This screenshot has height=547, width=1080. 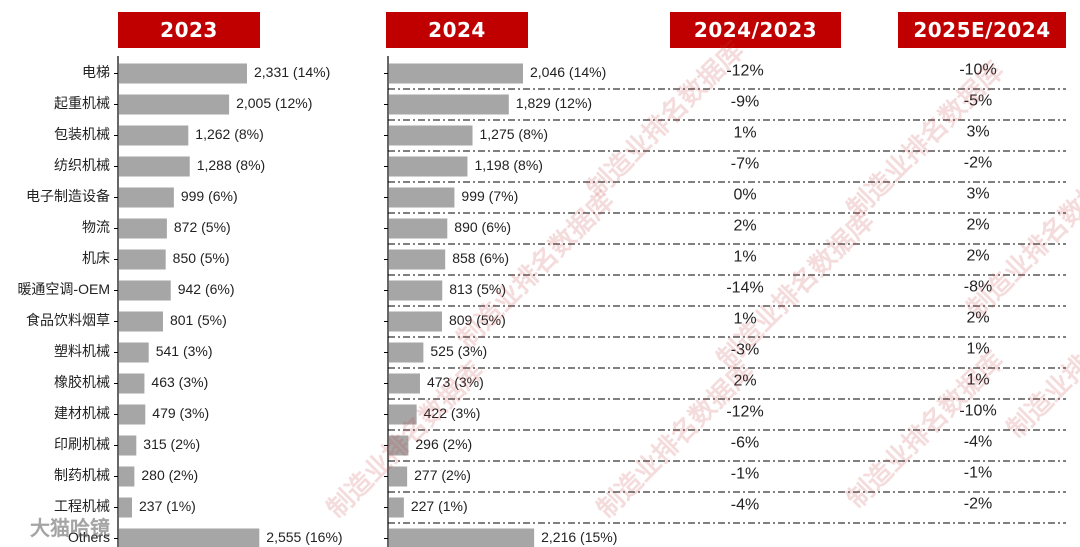 I want to click on data-label-2023: 872 (5%), so click(x=202, y=227).